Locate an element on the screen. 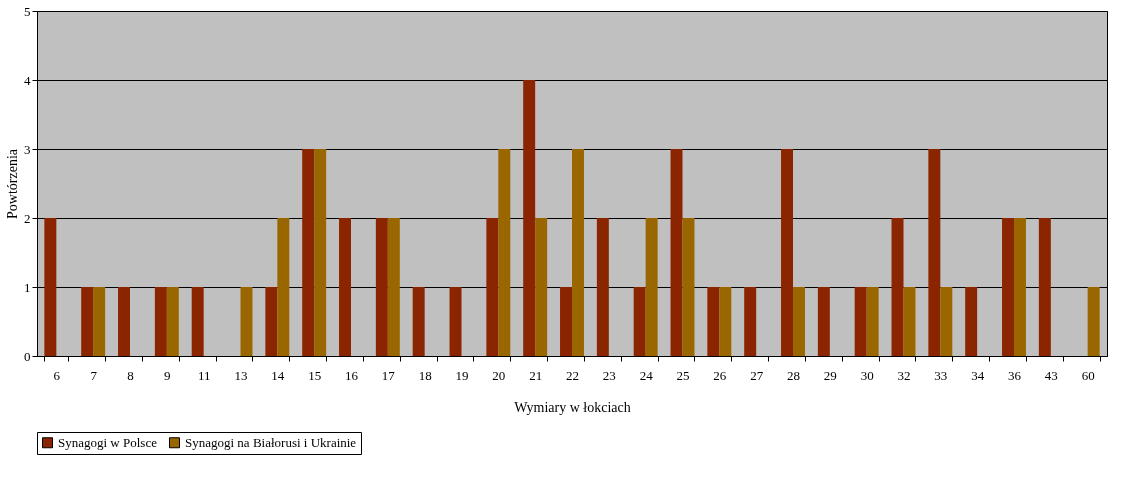 The width and height of the screenshot is (1147, 483). x-tick-label: 24 is located at coordinates (646, 375).